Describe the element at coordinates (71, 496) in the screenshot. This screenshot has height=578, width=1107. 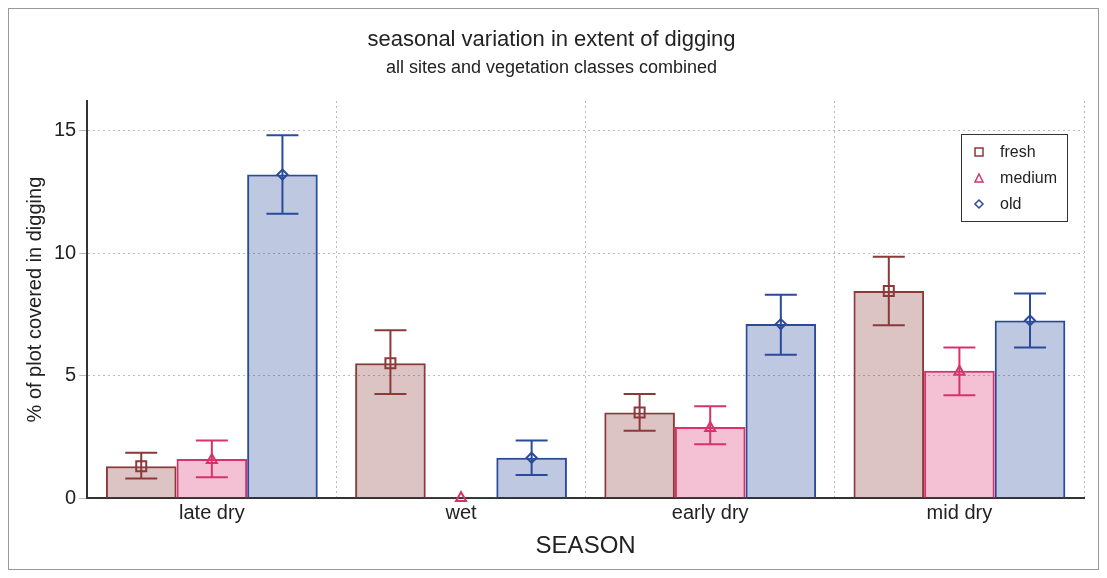
I see `y-tick-label: 0` at that location.